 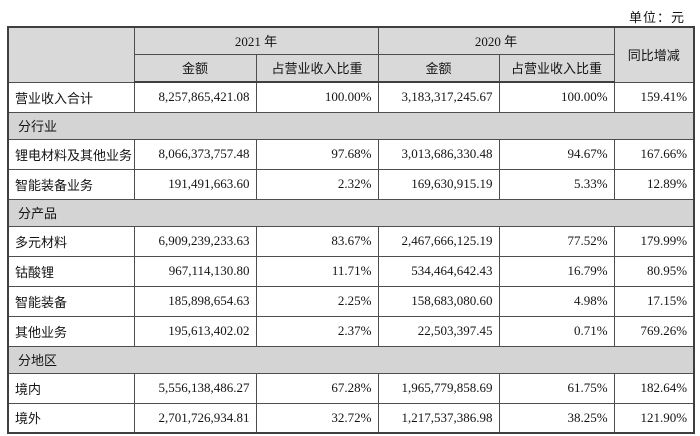 What do you see at coordinates (195, 418) in the screenshot?
I see `amount-2021-cell: 2,701,726,934.81` at bounding box center [195, 418].